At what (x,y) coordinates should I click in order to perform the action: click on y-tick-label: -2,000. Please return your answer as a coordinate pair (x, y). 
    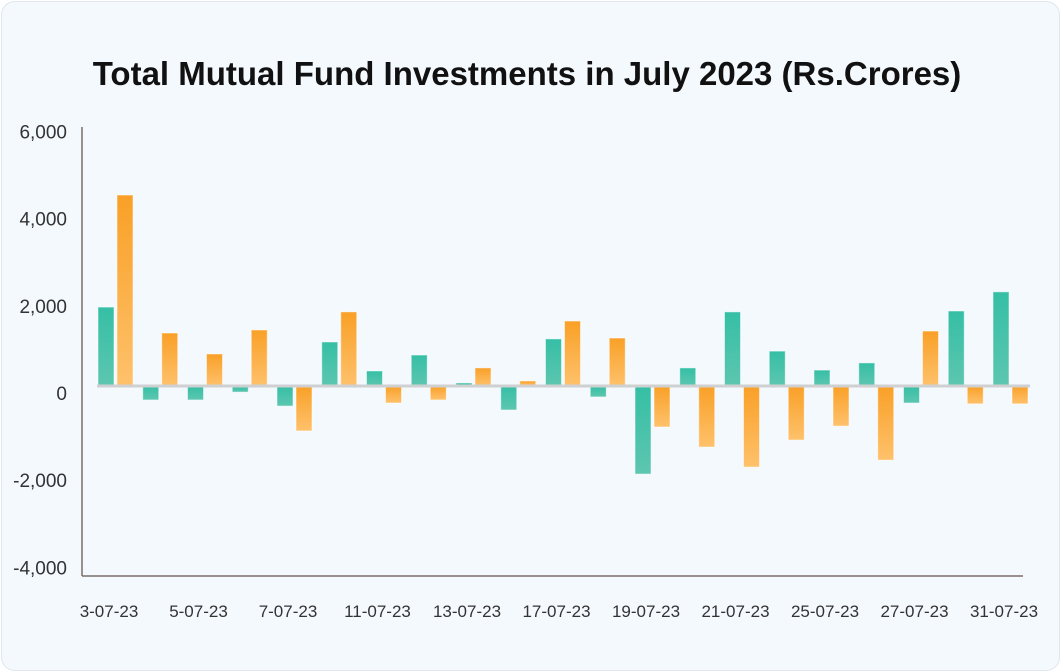
    Looking at the image, I should click on (40, 481).